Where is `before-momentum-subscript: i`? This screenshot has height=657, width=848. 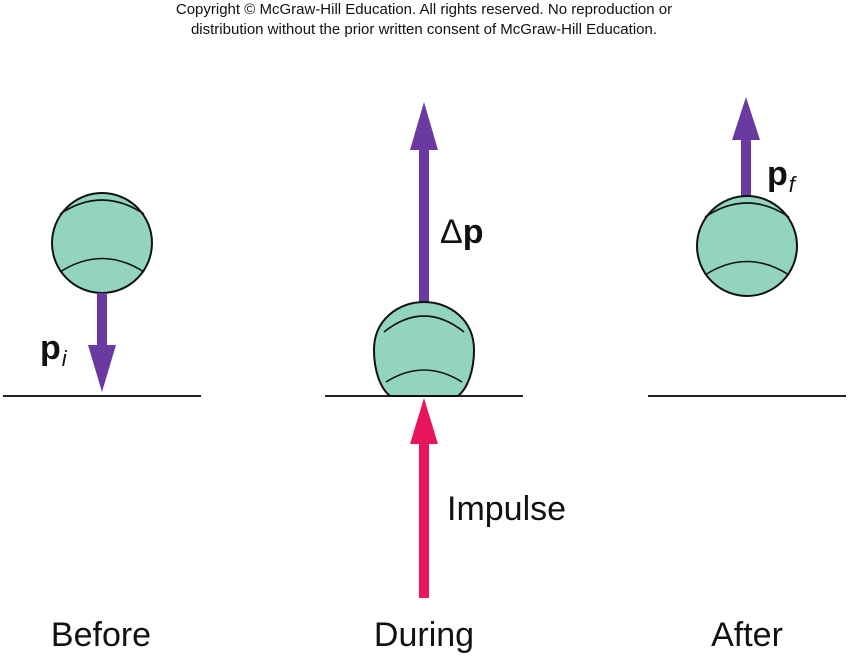
before-momentum-subscript: i is located at coordinates (65, 358).